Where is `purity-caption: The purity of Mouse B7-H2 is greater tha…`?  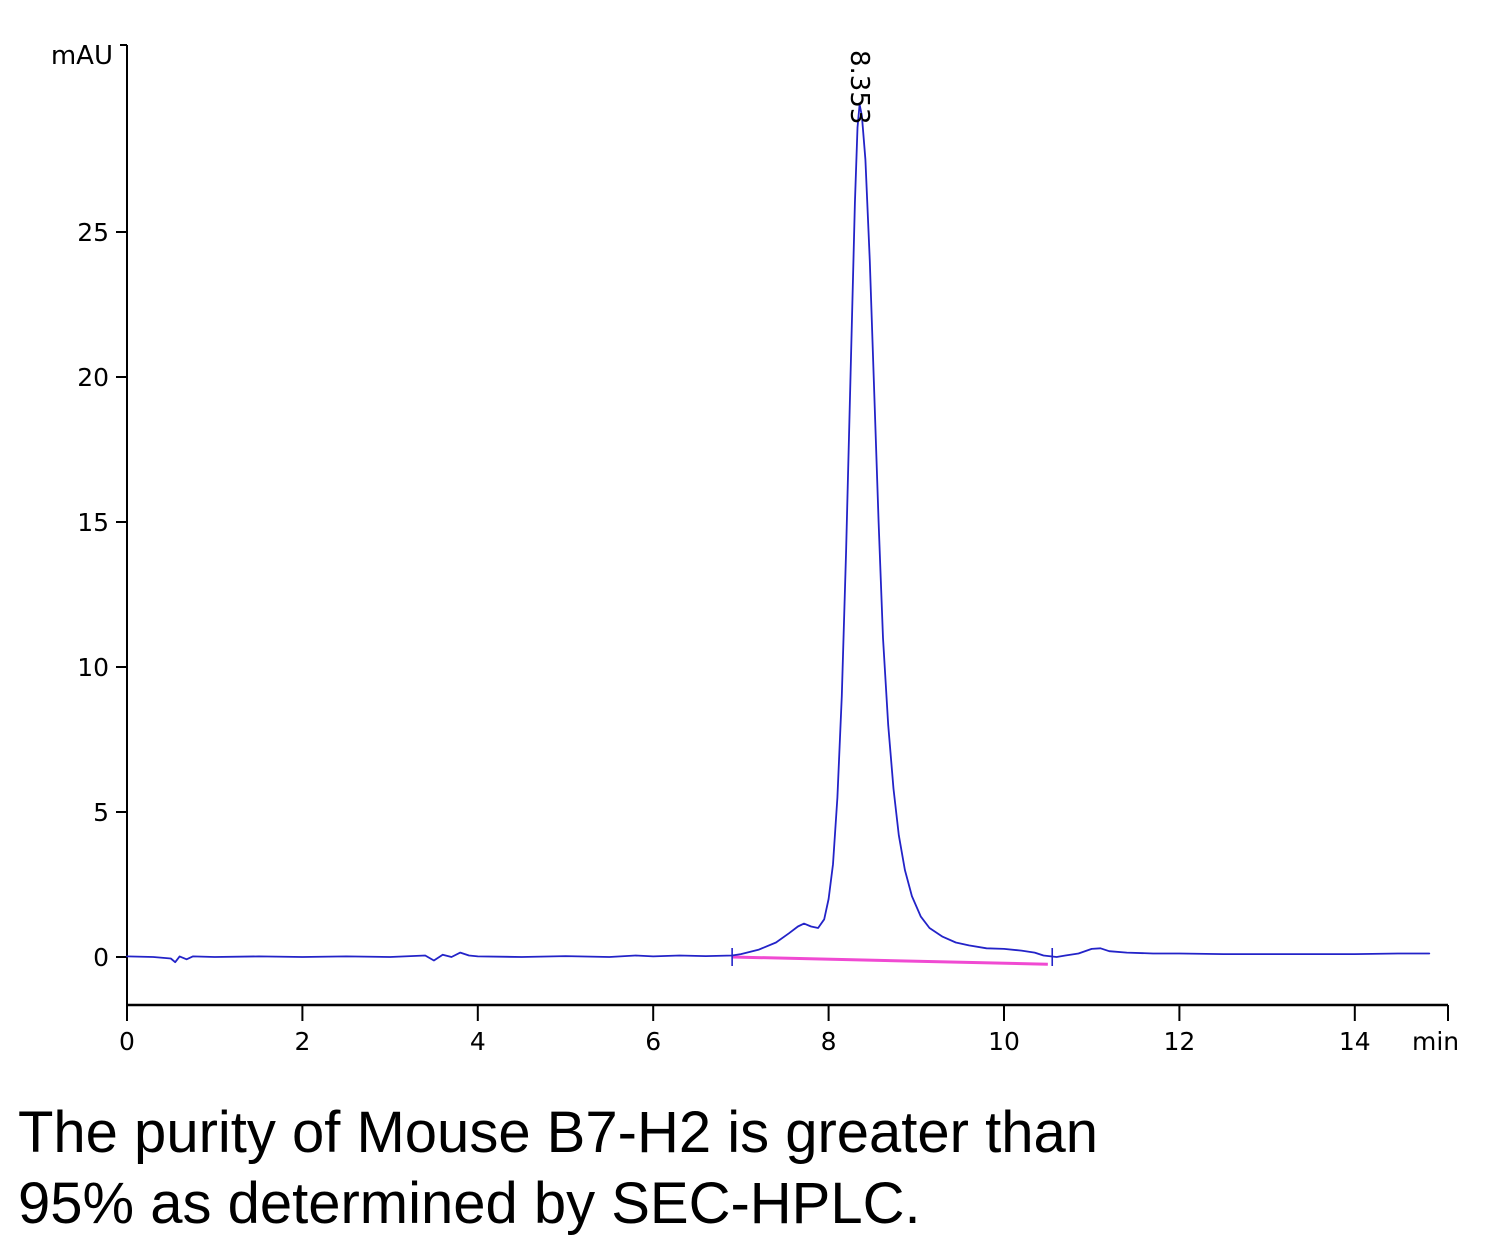 purity-caption: The purity of Mouse B7-H2 is greater tha… is located at coordinates (558, 1169).